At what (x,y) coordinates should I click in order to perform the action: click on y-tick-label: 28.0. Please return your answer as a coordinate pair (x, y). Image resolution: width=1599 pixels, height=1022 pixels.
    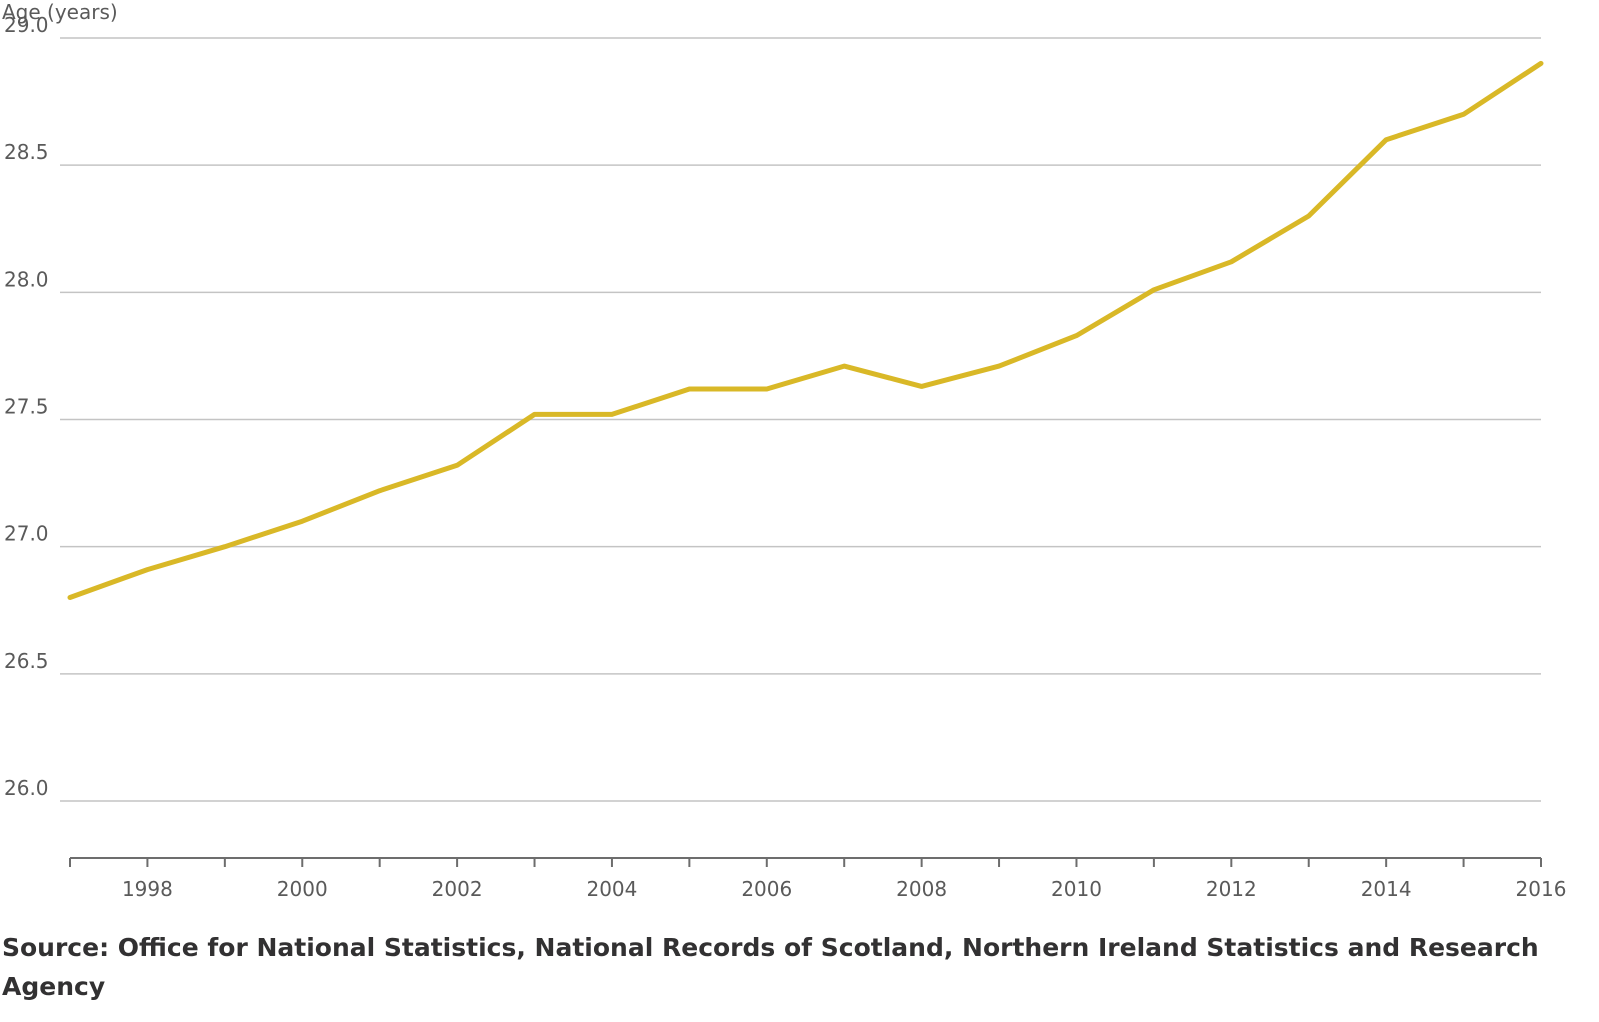
    Looking at the image, I should click on (26, 279).